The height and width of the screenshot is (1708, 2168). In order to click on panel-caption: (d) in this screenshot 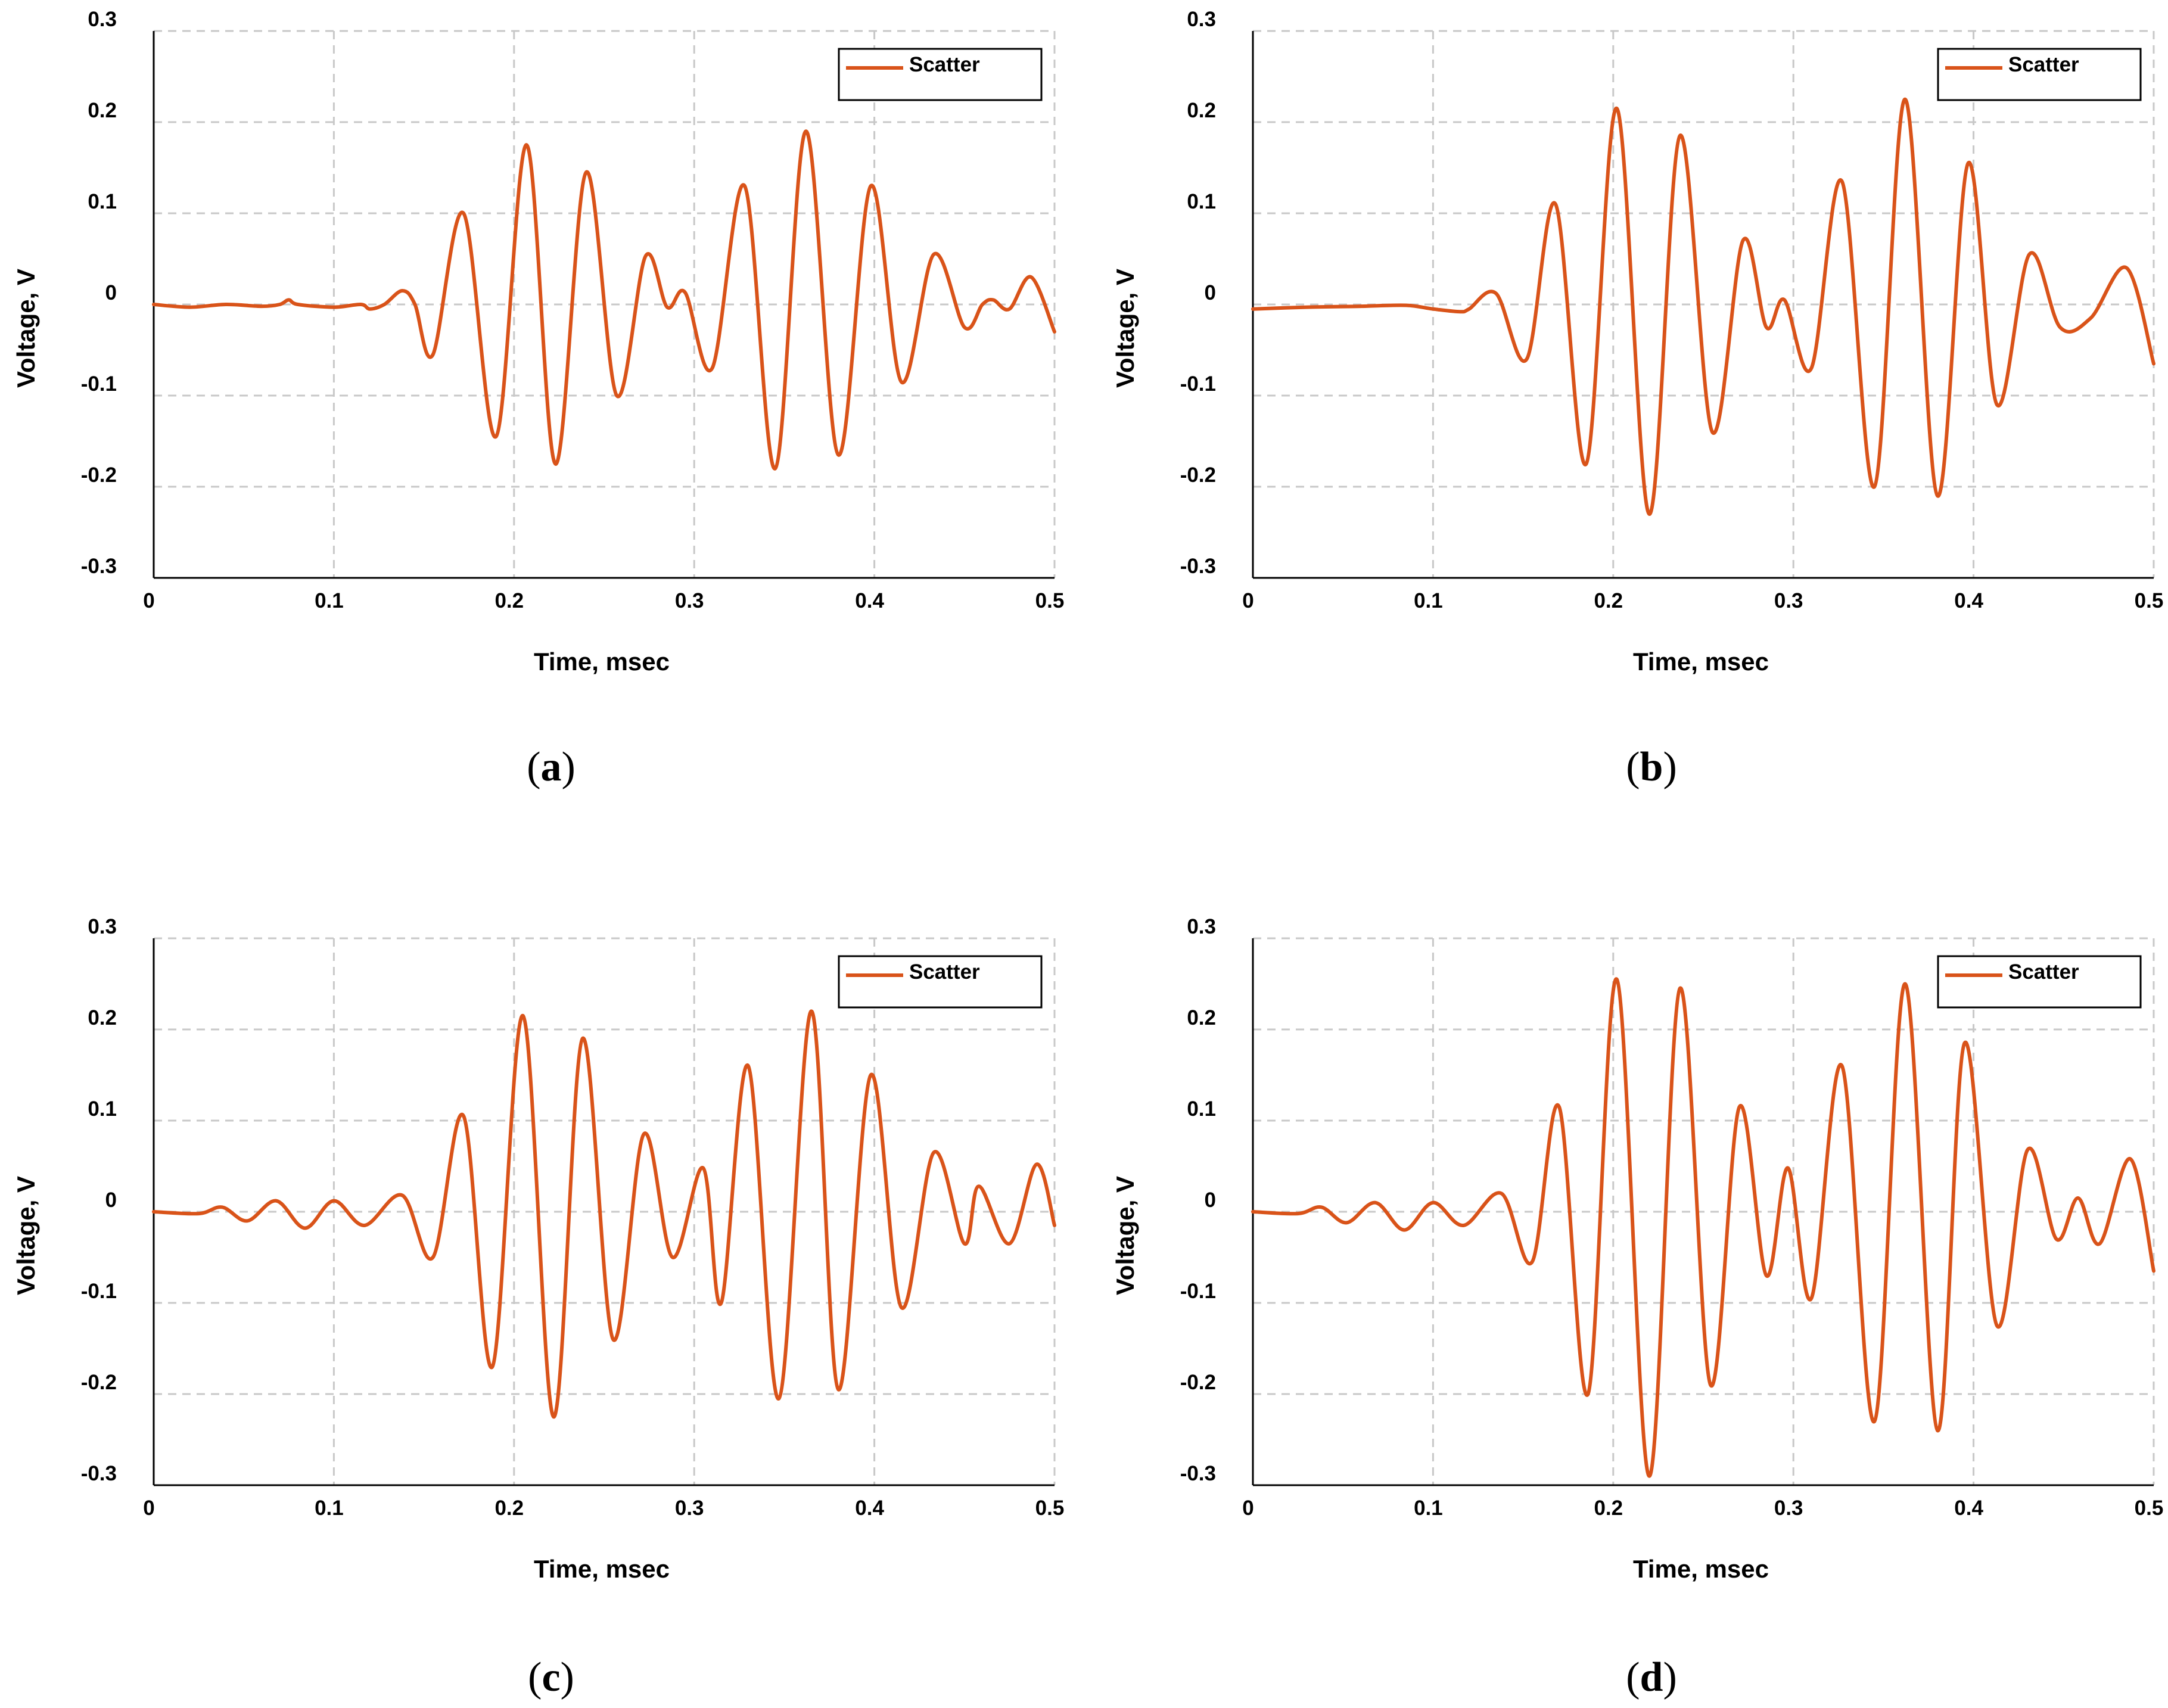, I will do `click(1651, 1677)`.